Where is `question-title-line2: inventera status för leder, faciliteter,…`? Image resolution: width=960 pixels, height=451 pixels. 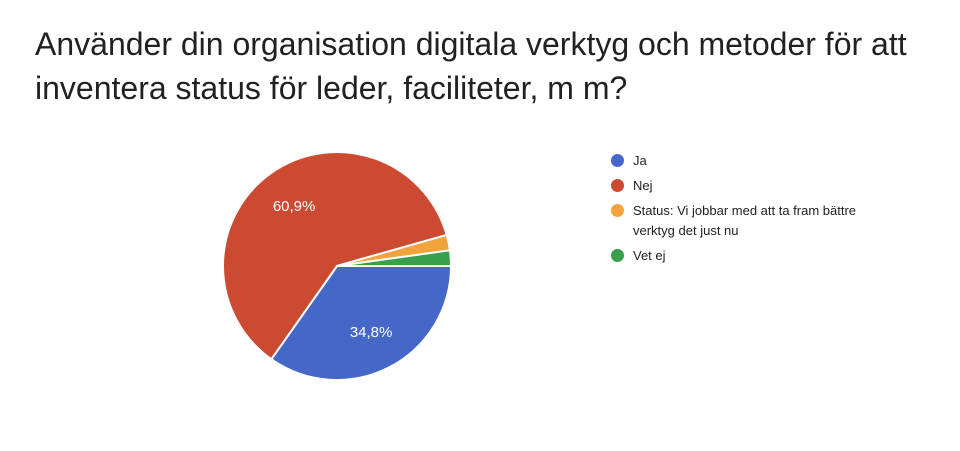
question-title-line2: inventera status för leder, faciliteter,… is located at coordinates (331, 88).